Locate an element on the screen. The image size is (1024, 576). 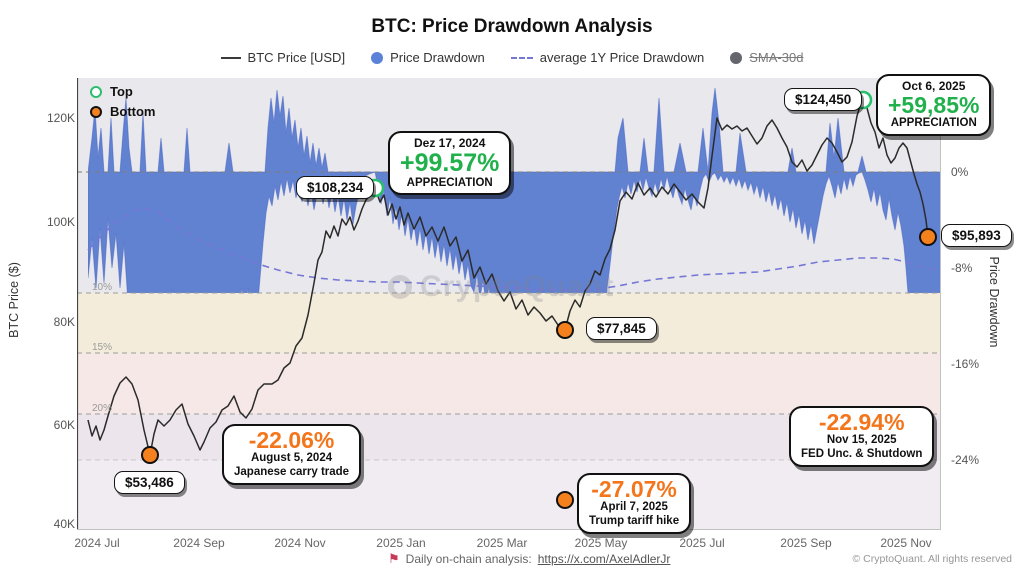
page-title: BTC: Price Drawdown Analysis is located at coordinates (512, 26).